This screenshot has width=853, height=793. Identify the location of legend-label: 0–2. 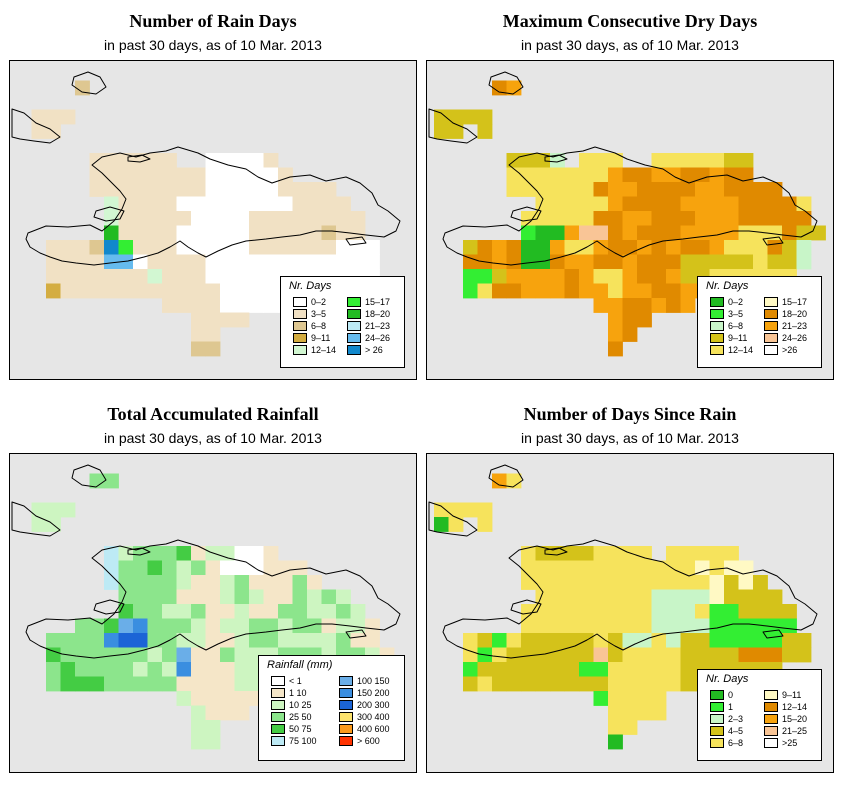
(319, 302).